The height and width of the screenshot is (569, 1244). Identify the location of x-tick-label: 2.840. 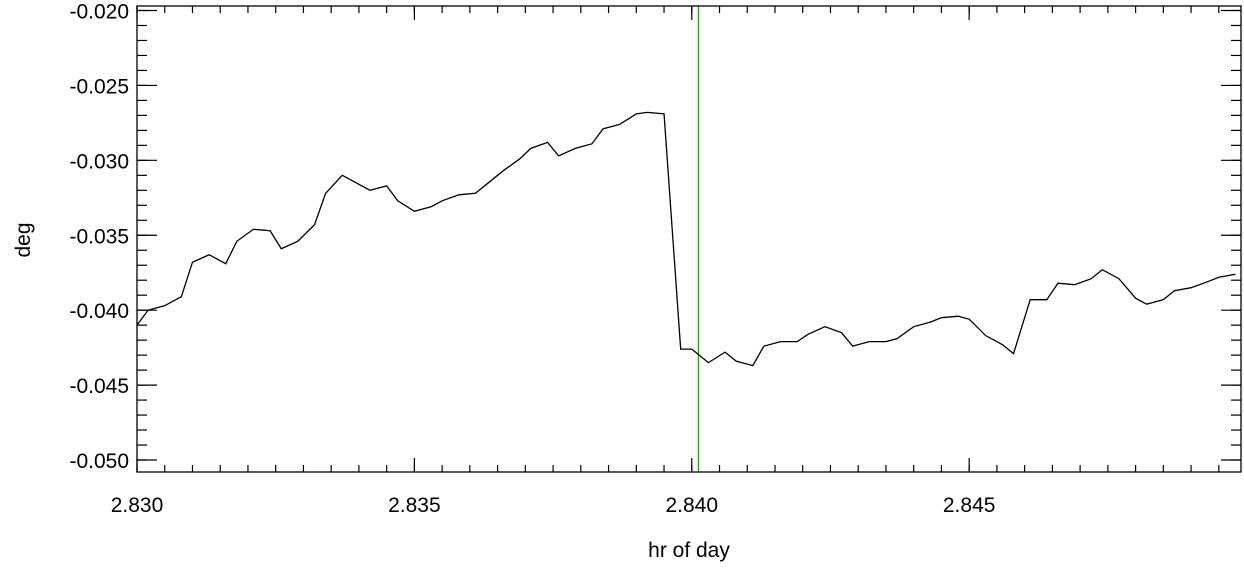
(691, 505).